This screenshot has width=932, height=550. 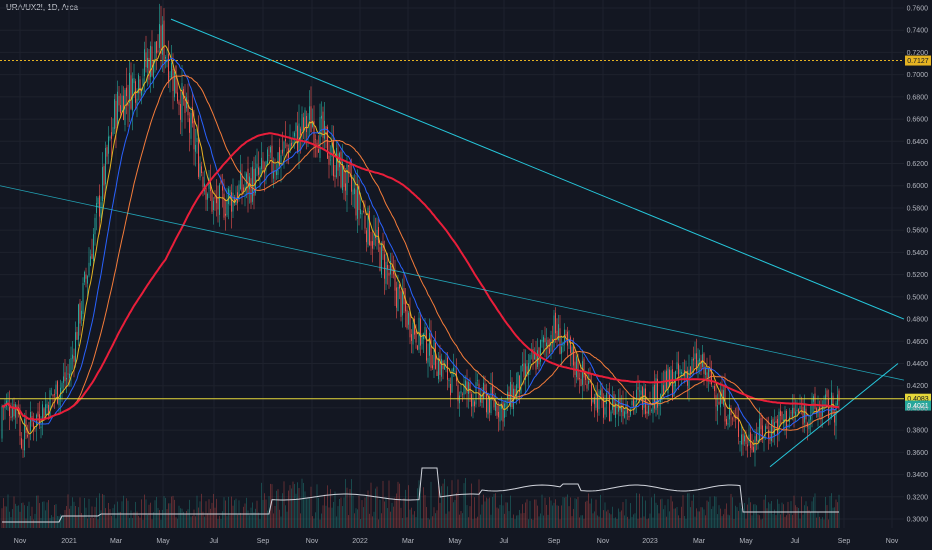 I want to click on x-tick-label: Mar, so click(x=699, y=541).